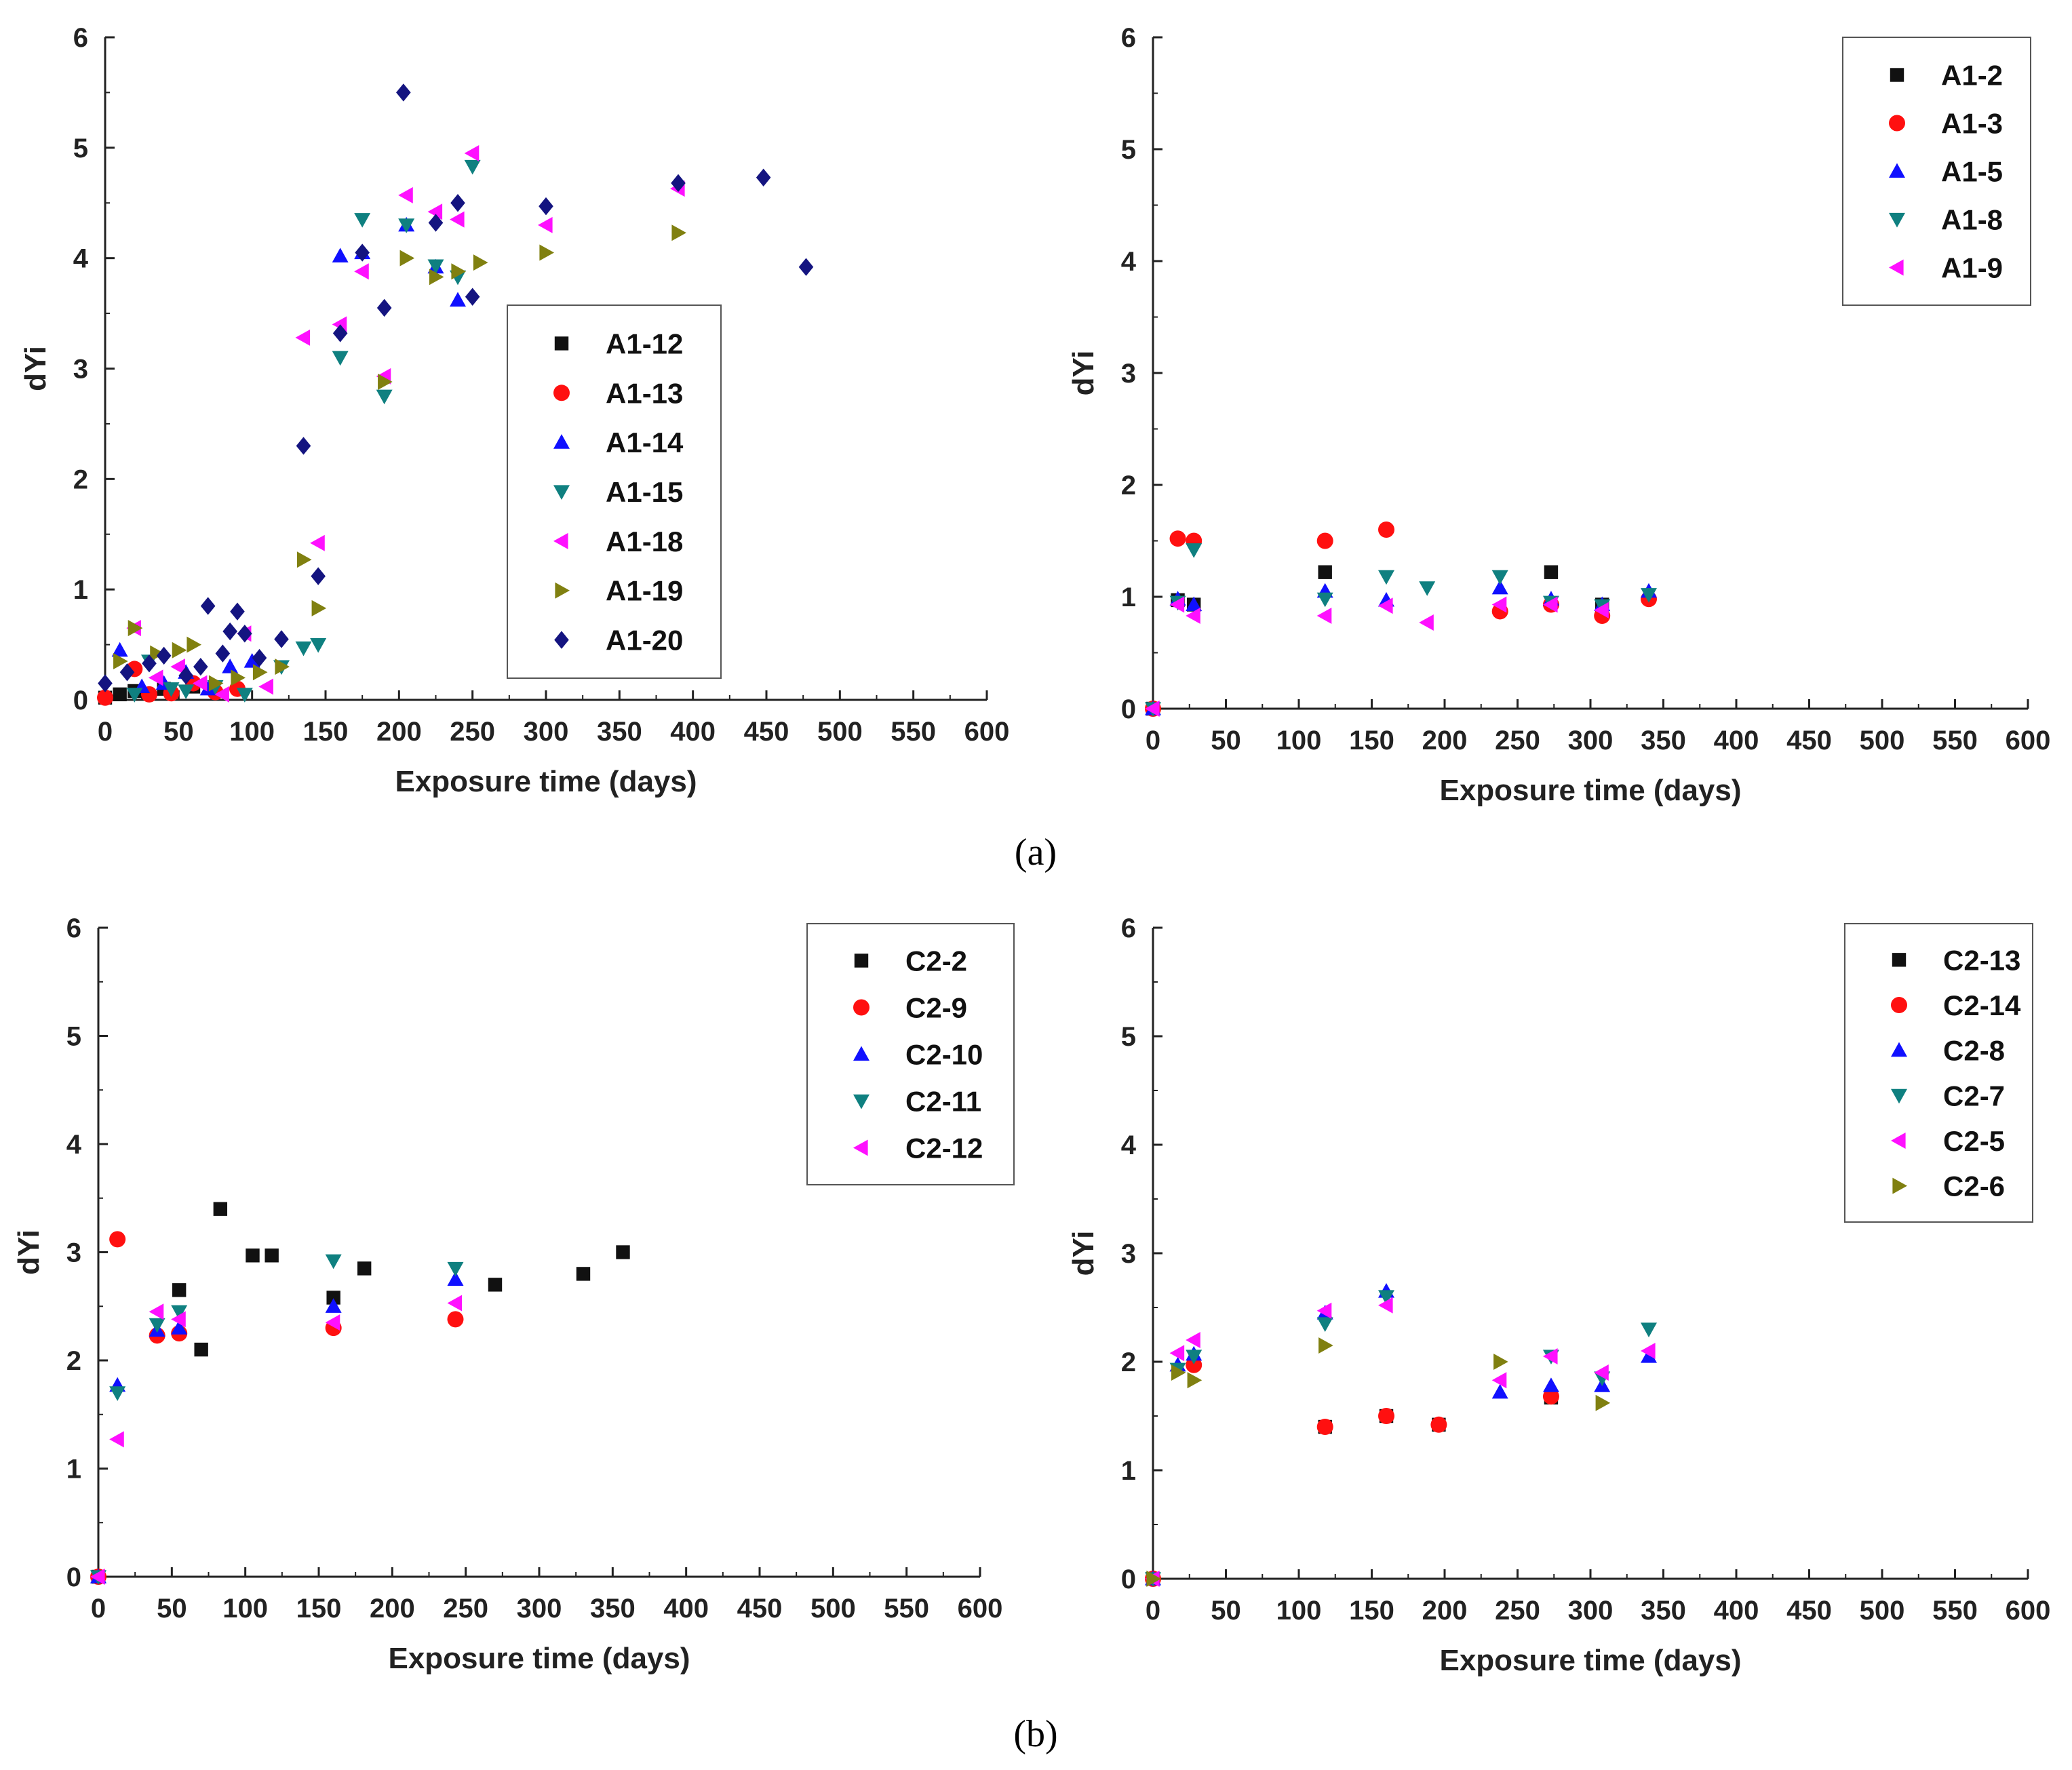  I want to click on legend-label: C2-11, so click(943, 1102).